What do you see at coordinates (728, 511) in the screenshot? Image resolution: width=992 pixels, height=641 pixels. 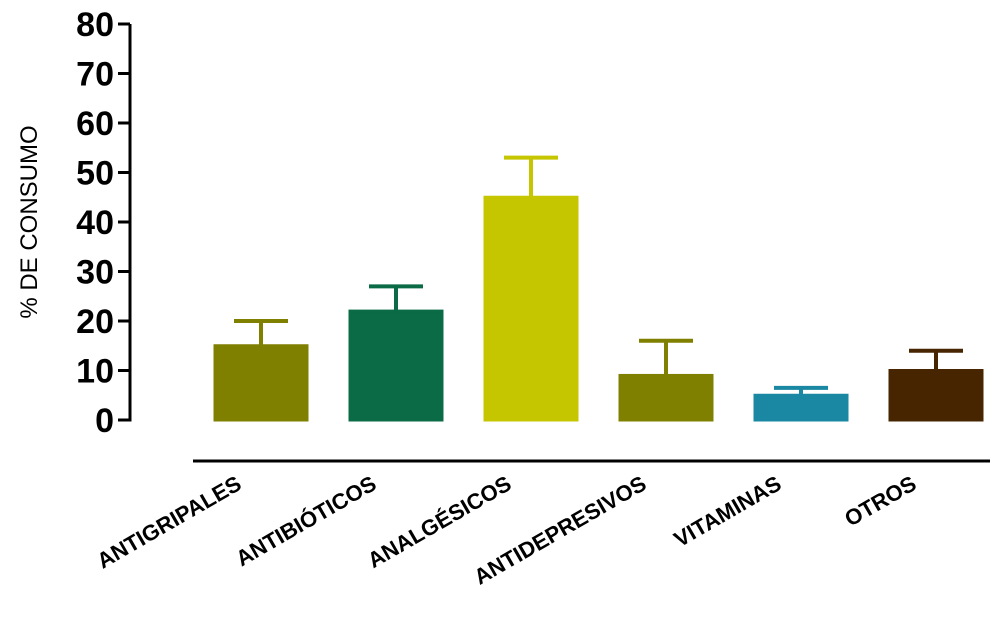 I see `x-tick-label-5: VITAMINAS` at bounding box center [728, 511].